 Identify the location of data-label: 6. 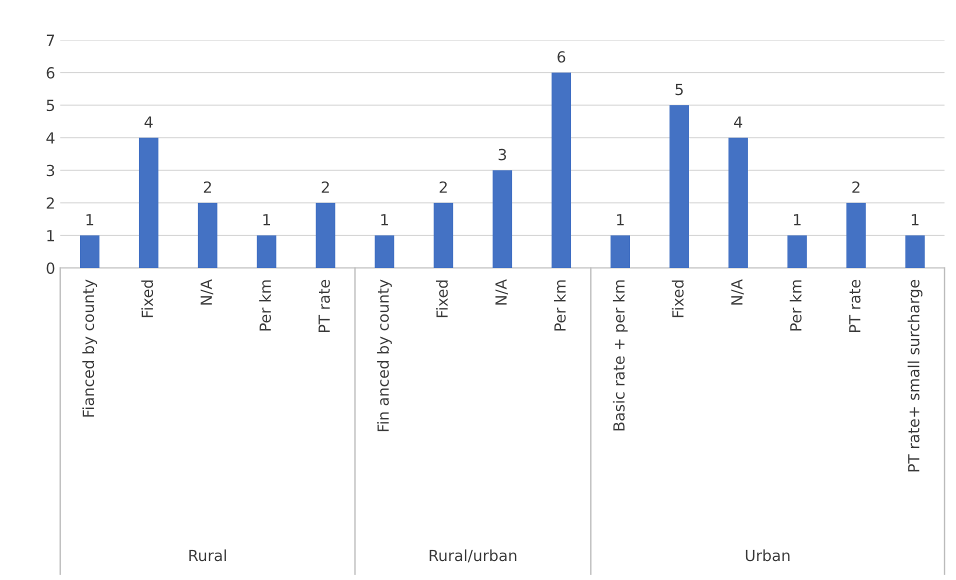
(562, 57).